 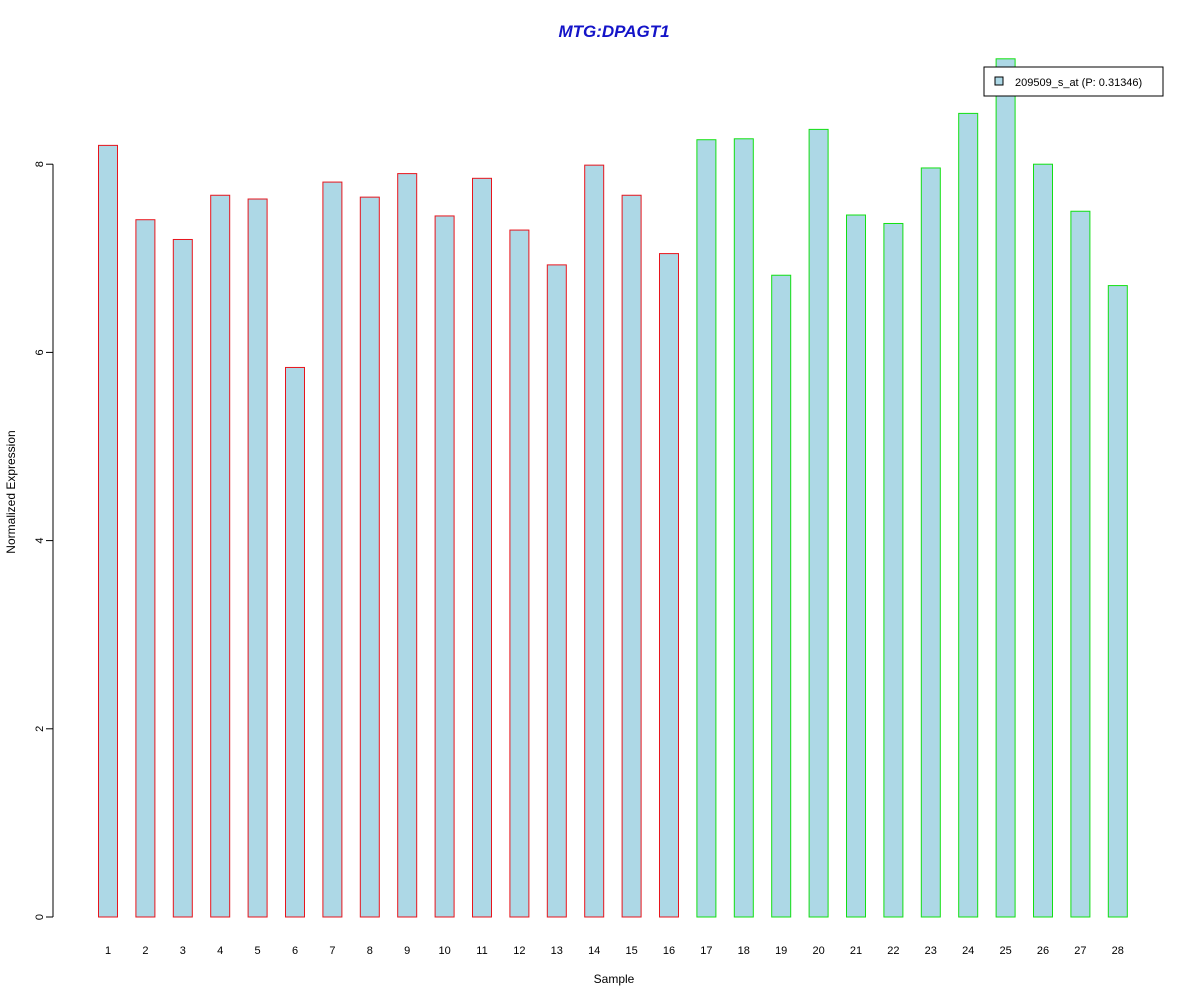 I want to click on x-tick-label: 11, so click(x=481, y=951).